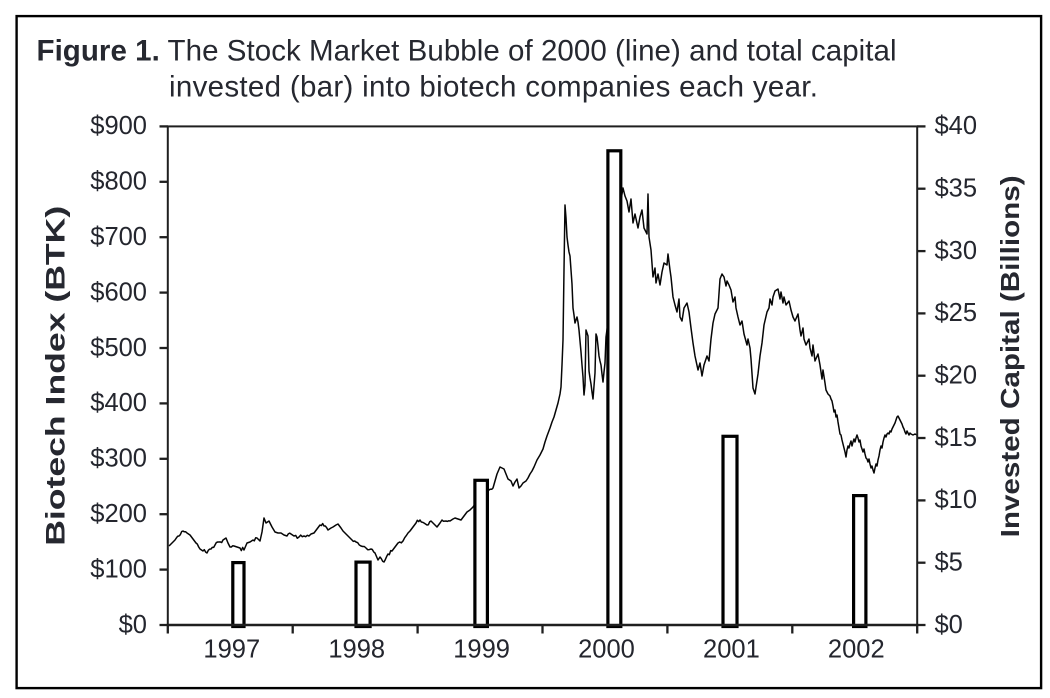 Image resolution: width=1050 pixels, height=698 pixels. I want to click on svg-text: $20, so click(956, 376).